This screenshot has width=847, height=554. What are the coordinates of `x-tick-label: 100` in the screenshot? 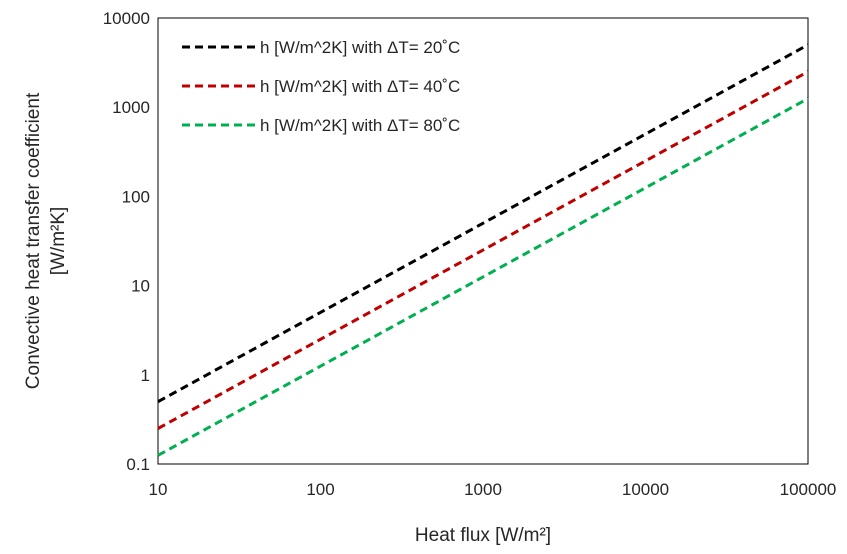 It's located at (320, 489).